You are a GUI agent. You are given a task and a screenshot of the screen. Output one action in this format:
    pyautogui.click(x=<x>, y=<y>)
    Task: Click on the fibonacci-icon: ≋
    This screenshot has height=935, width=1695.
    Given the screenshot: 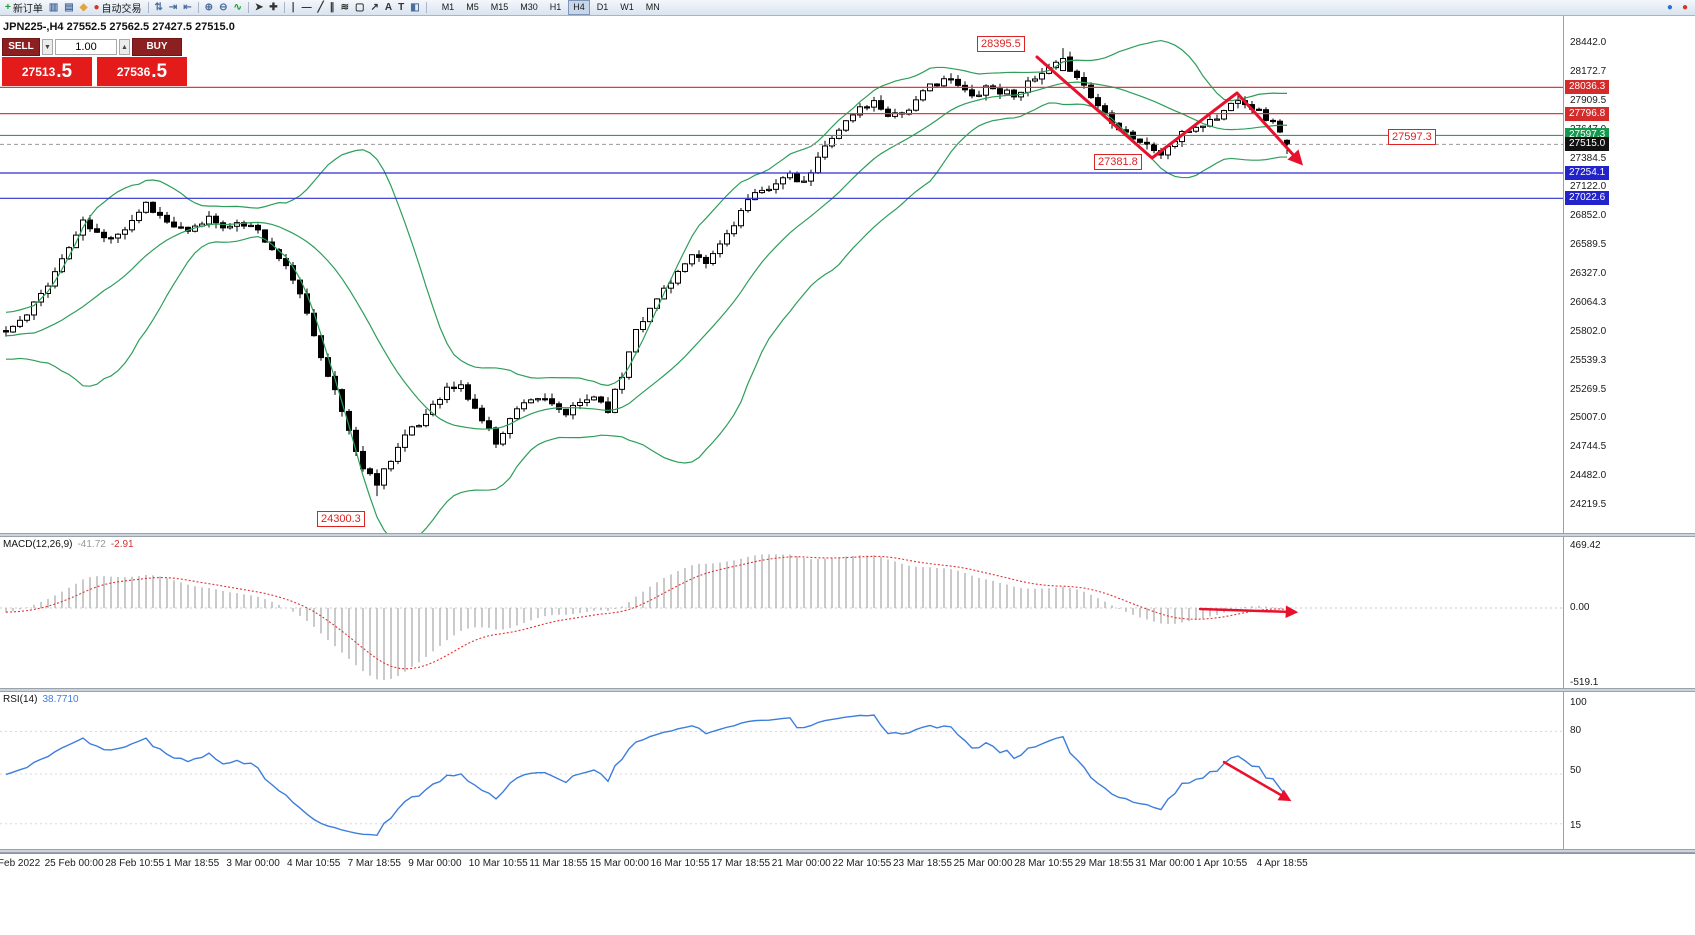 What is the action you would take?
    pyautogui.click(x=345, y=8)
    